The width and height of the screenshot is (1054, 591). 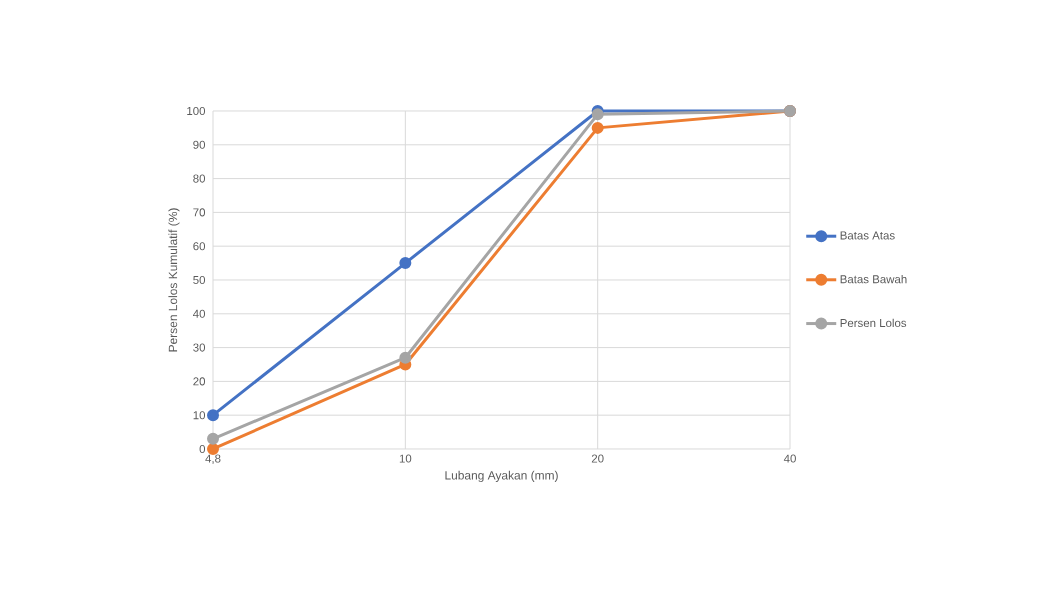 I want to click on x-tick-label: 4,8, so click(x=213, y=459).